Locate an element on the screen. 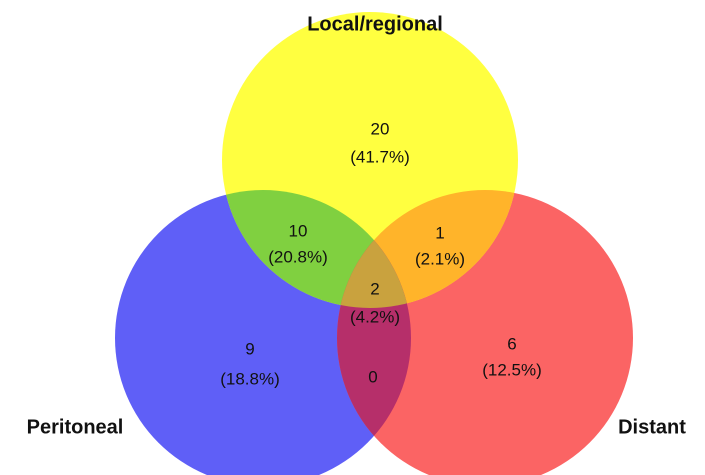 This screenshot has height=475, width=705. set-label: Peritoneal is located at coordinates (75, 427).